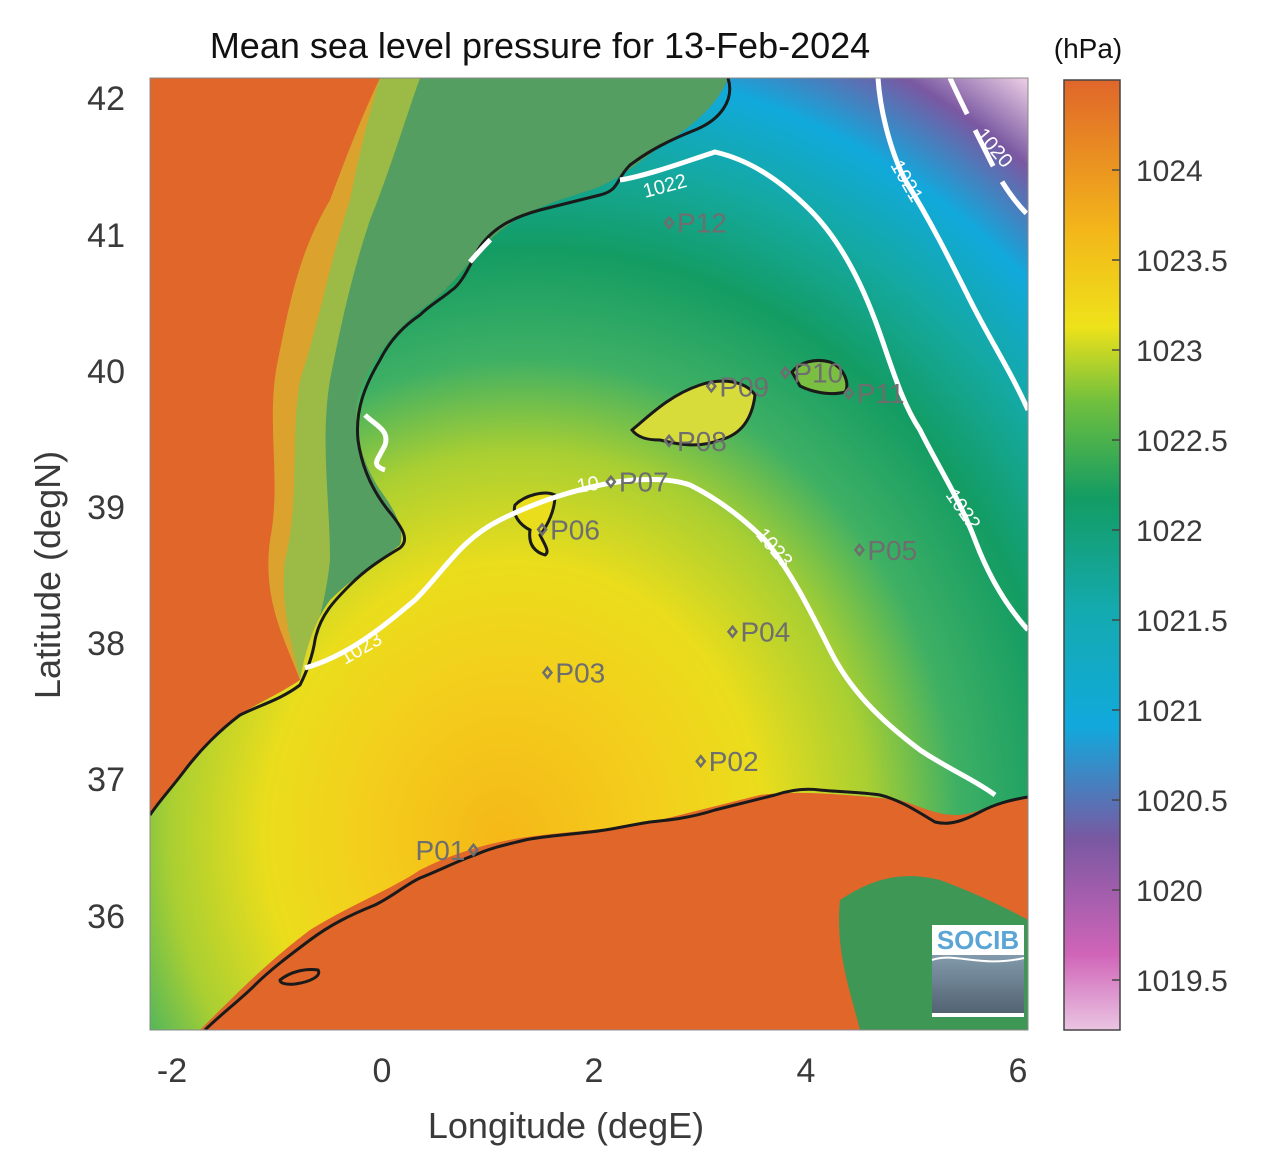 The height and width of the screenshot is (1173, 1276). Describe the element at coordinates (806, 1071) in the screenshot. I see `x-tick-label: 4` at that location.